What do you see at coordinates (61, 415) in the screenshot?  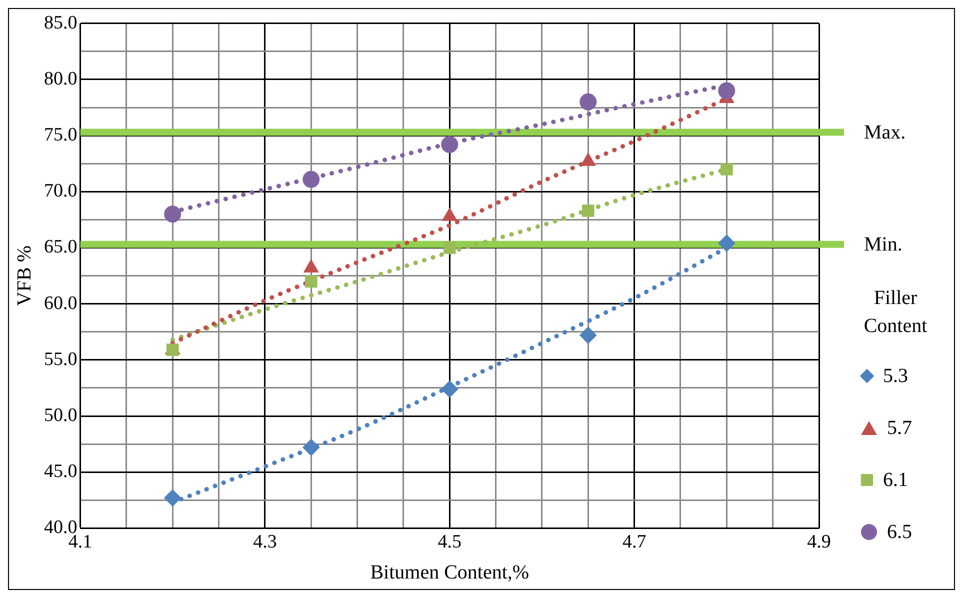 I see `y-tick-label: 50.0` at bounding box center [61, 415].